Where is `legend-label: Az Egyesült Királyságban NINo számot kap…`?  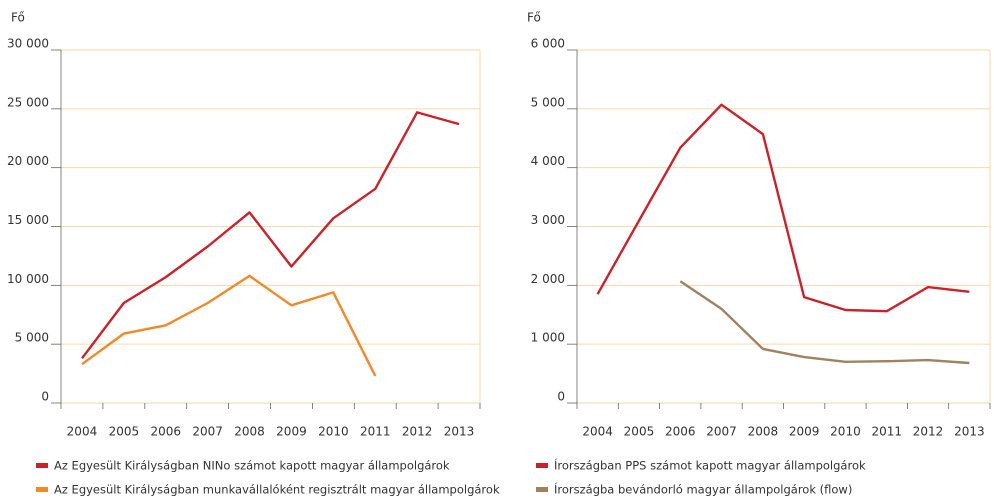 legend-label: Az Egyesült Királyságban NINo számot kap… is located at coordinates (252, 466).